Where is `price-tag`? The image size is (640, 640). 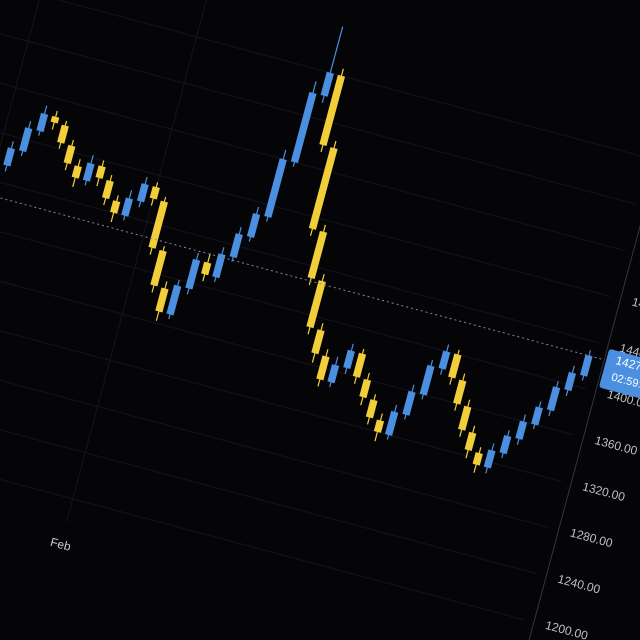
price-tag is located at coordinates (619, 376).